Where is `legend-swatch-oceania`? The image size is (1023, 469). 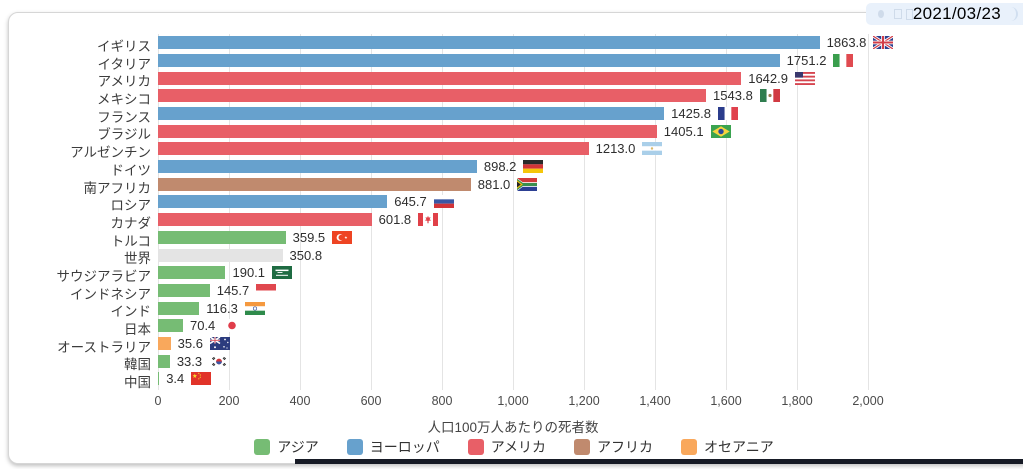 legend-swatch-oceania is located at coordinates (689, 447).